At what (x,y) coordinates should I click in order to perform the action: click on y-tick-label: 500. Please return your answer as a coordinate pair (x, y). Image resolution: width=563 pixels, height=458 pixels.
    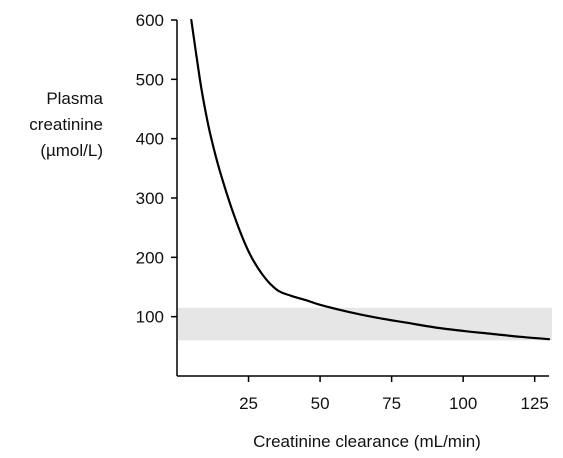
    Looking at the image, I should click on (150, 79).